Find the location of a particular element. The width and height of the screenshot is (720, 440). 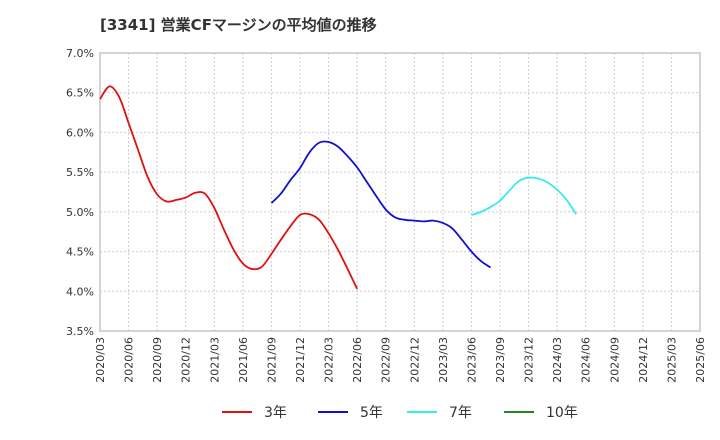

chart-title: [3341] 営業CFマージンの平均値の推移 is located at coordinates (238, 25).